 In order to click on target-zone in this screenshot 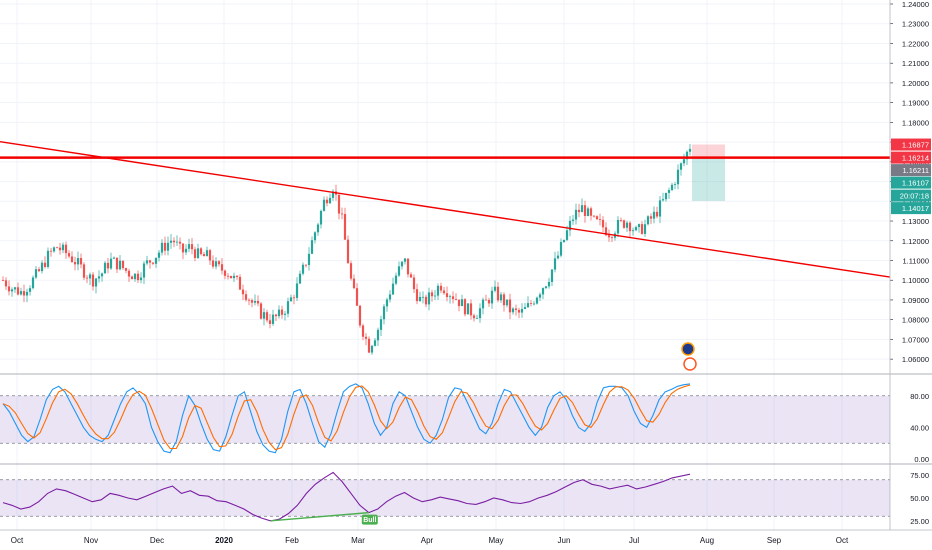, I will do `click(708, 179)`.